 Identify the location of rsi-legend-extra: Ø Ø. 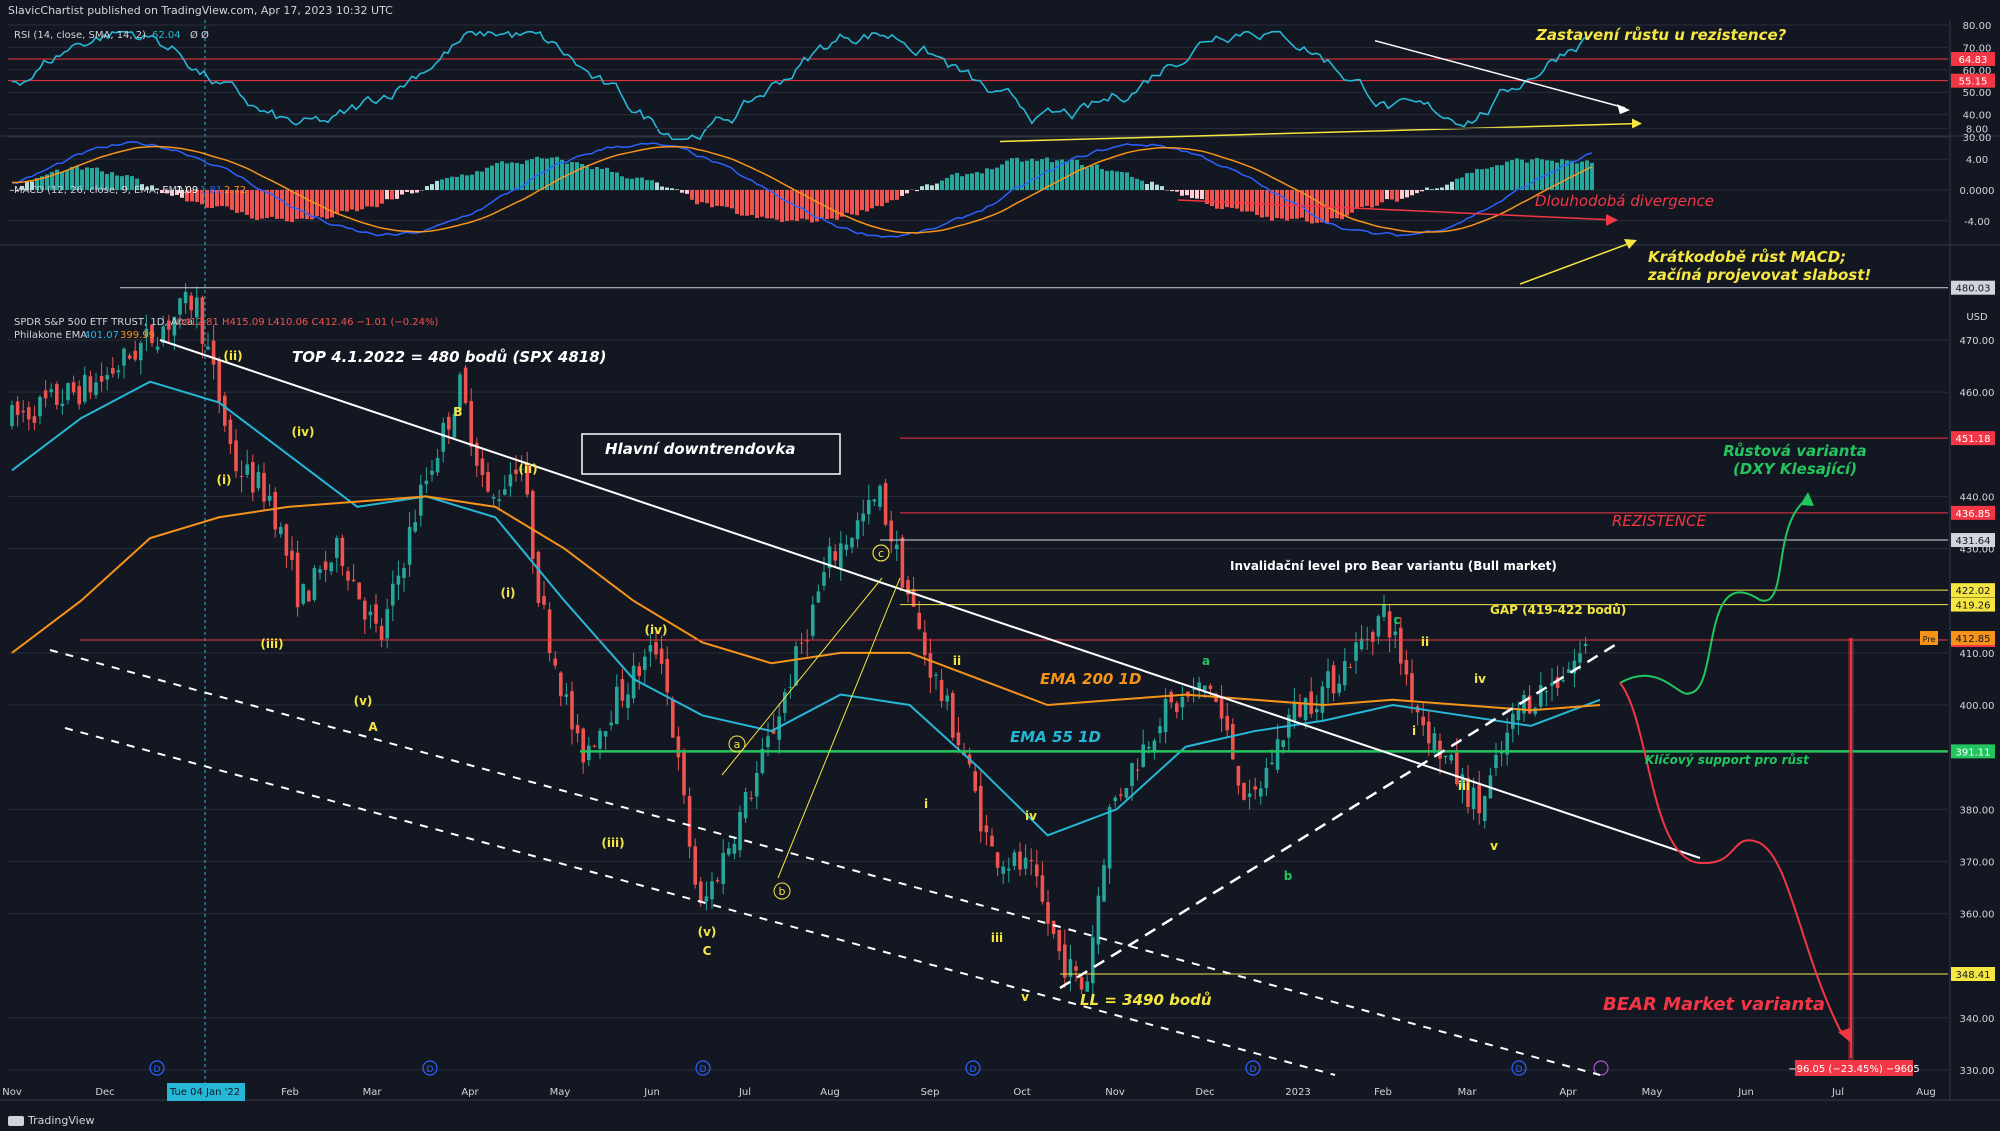
(199, 35).